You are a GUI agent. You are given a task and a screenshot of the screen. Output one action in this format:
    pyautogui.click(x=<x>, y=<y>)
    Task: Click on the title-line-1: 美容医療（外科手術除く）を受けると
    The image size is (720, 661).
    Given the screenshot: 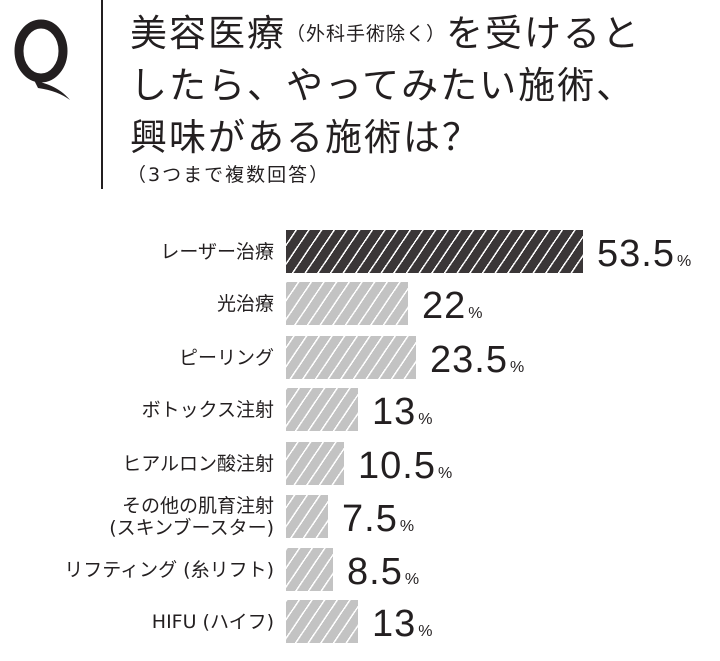 What is the action you would take?
    pyautogui.click(x=420, y=34)
    